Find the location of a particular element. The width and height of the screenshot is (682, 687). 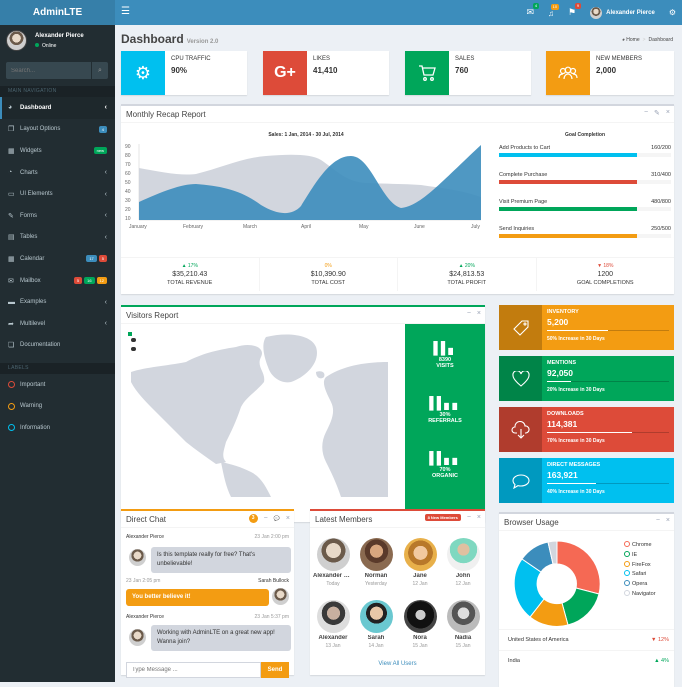

member-item: Nora 15 Jan is located at coordinates (420, 624).